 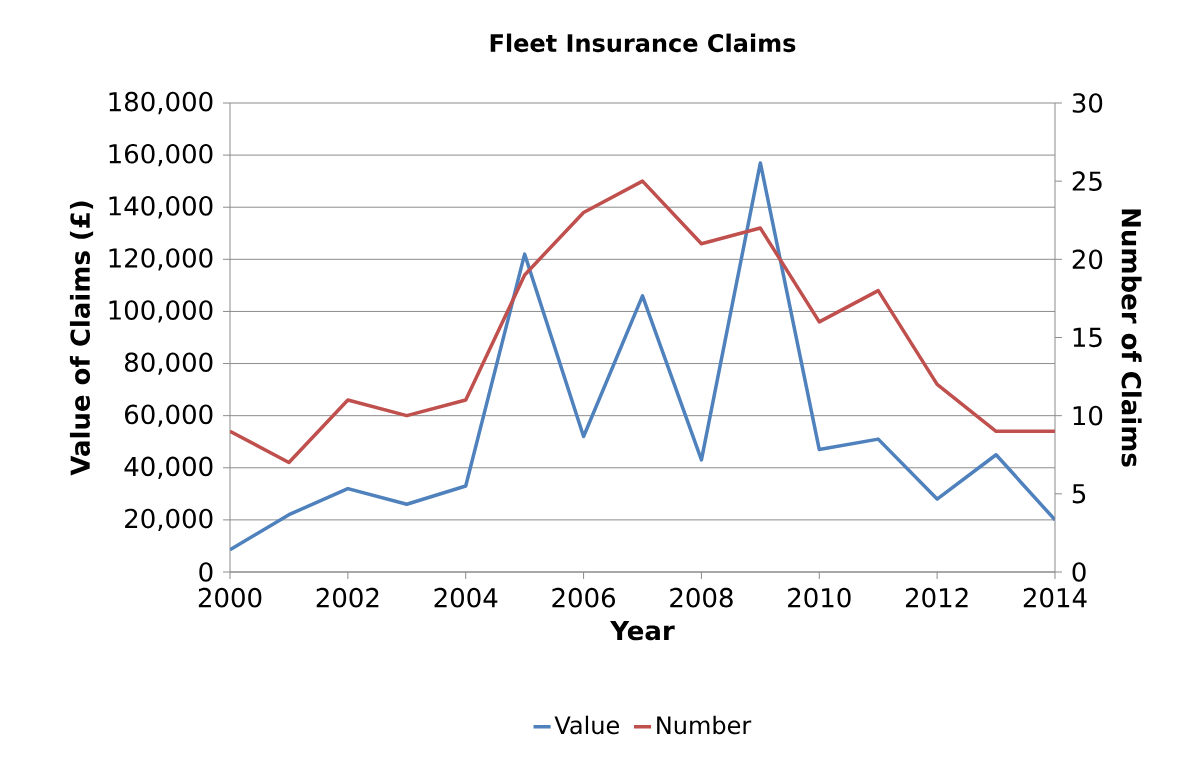 I want to click on y-tick-label: 40,000, so click(x=168, y=467).